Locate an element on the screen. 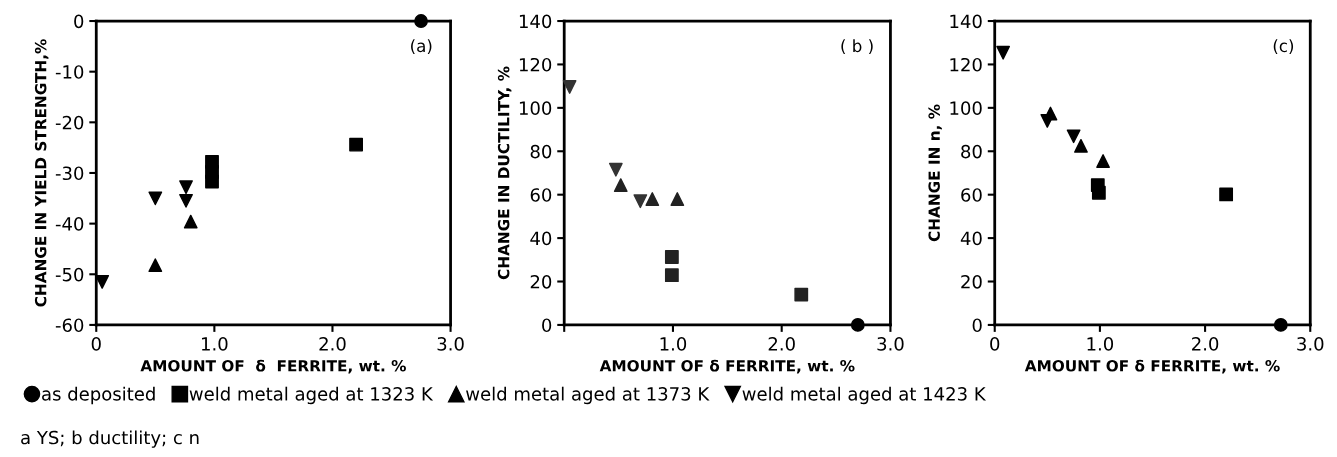  annotation: (a) is located at coordinates (421, 47).